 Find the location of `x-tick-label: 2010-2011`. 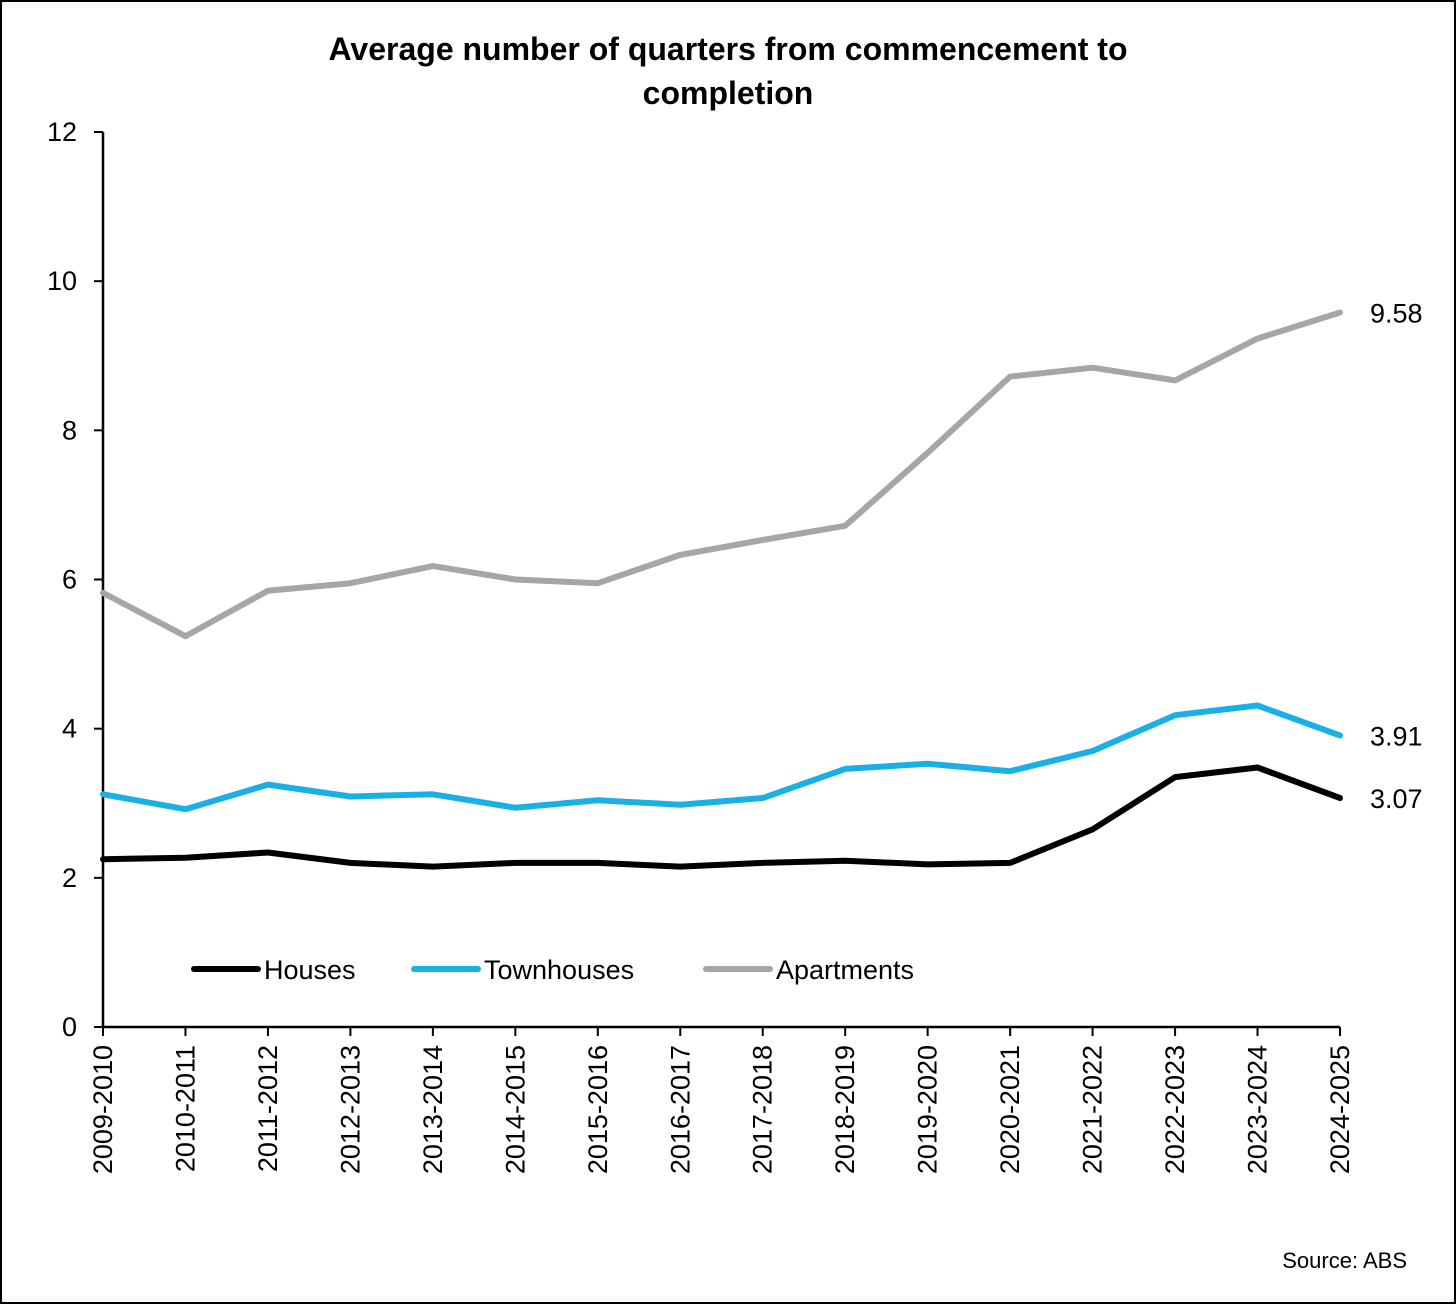

x-tick-label: 2010-2011 is located at coordinates (185, 1108).